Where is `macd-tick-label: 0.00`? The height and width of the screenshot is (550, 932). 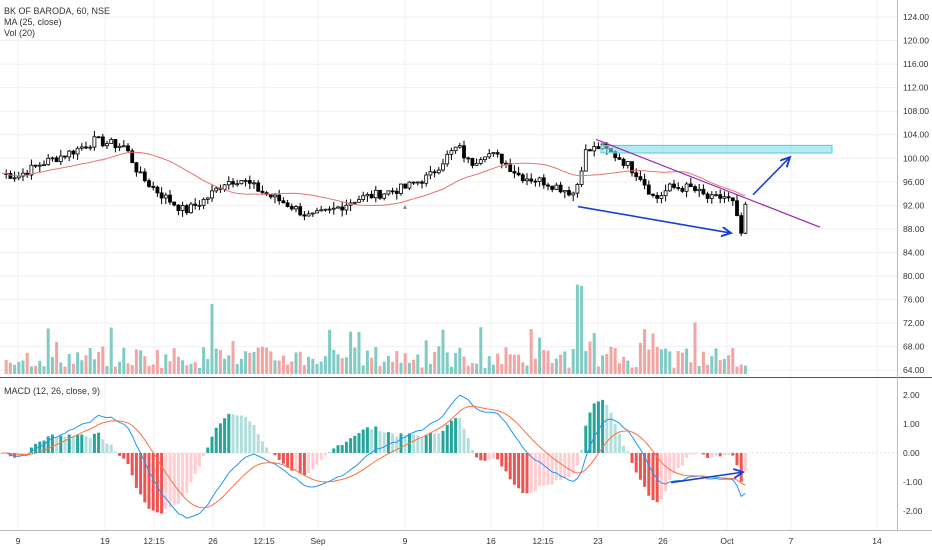 macd-tick-label: 0.00 is located at coordinates (911, 453).